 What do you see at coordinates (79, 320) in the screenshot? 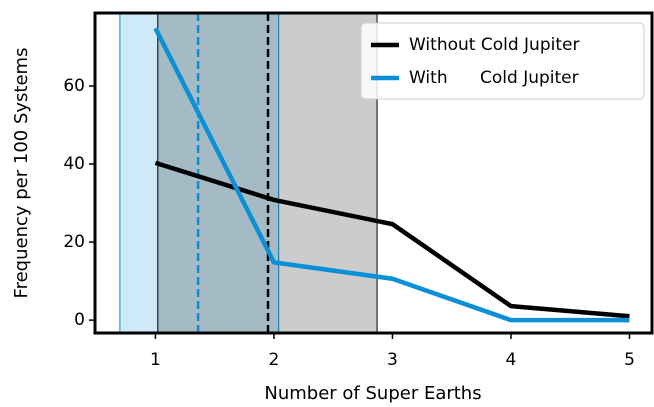
I see `y-tick-label: 0` at bounding box center [79, 320].